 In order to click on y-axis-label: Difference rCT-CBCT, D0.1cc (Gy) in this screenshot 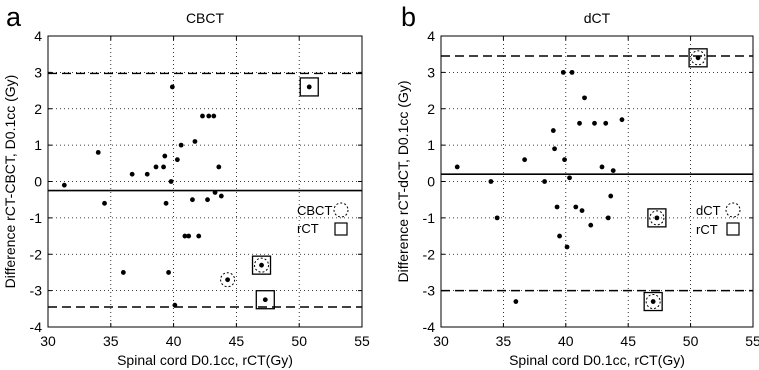, I will do `click(10, 182)`.